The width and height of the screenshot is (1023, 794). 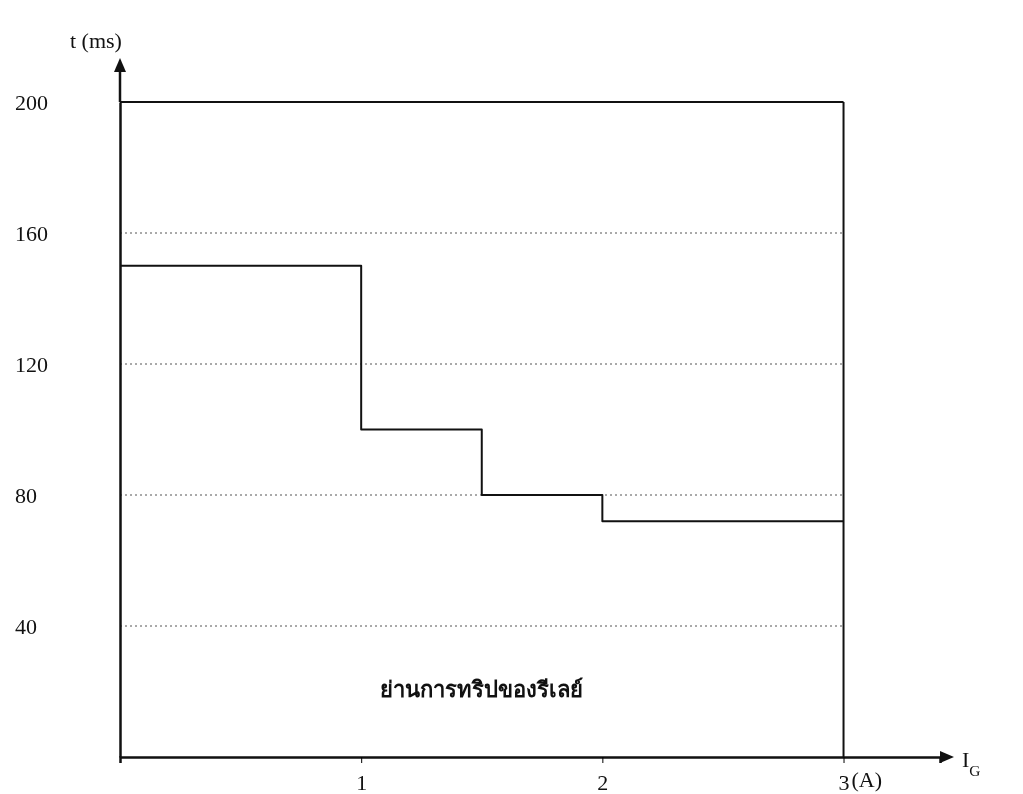 What do you see at coordinates (96, 40) in the screenshot?
I see `y-axis-title: t (ms)` at bounding box center [96, 40].